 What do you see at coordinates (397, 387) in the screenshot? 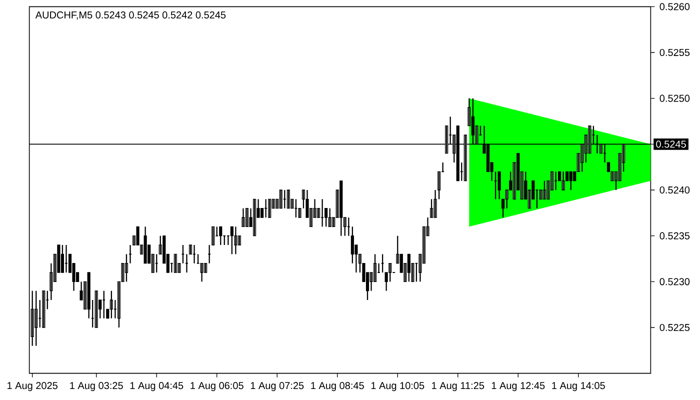
I see `x-tick-label: 1 Aug 10:05` at bounding box center [397, 387].